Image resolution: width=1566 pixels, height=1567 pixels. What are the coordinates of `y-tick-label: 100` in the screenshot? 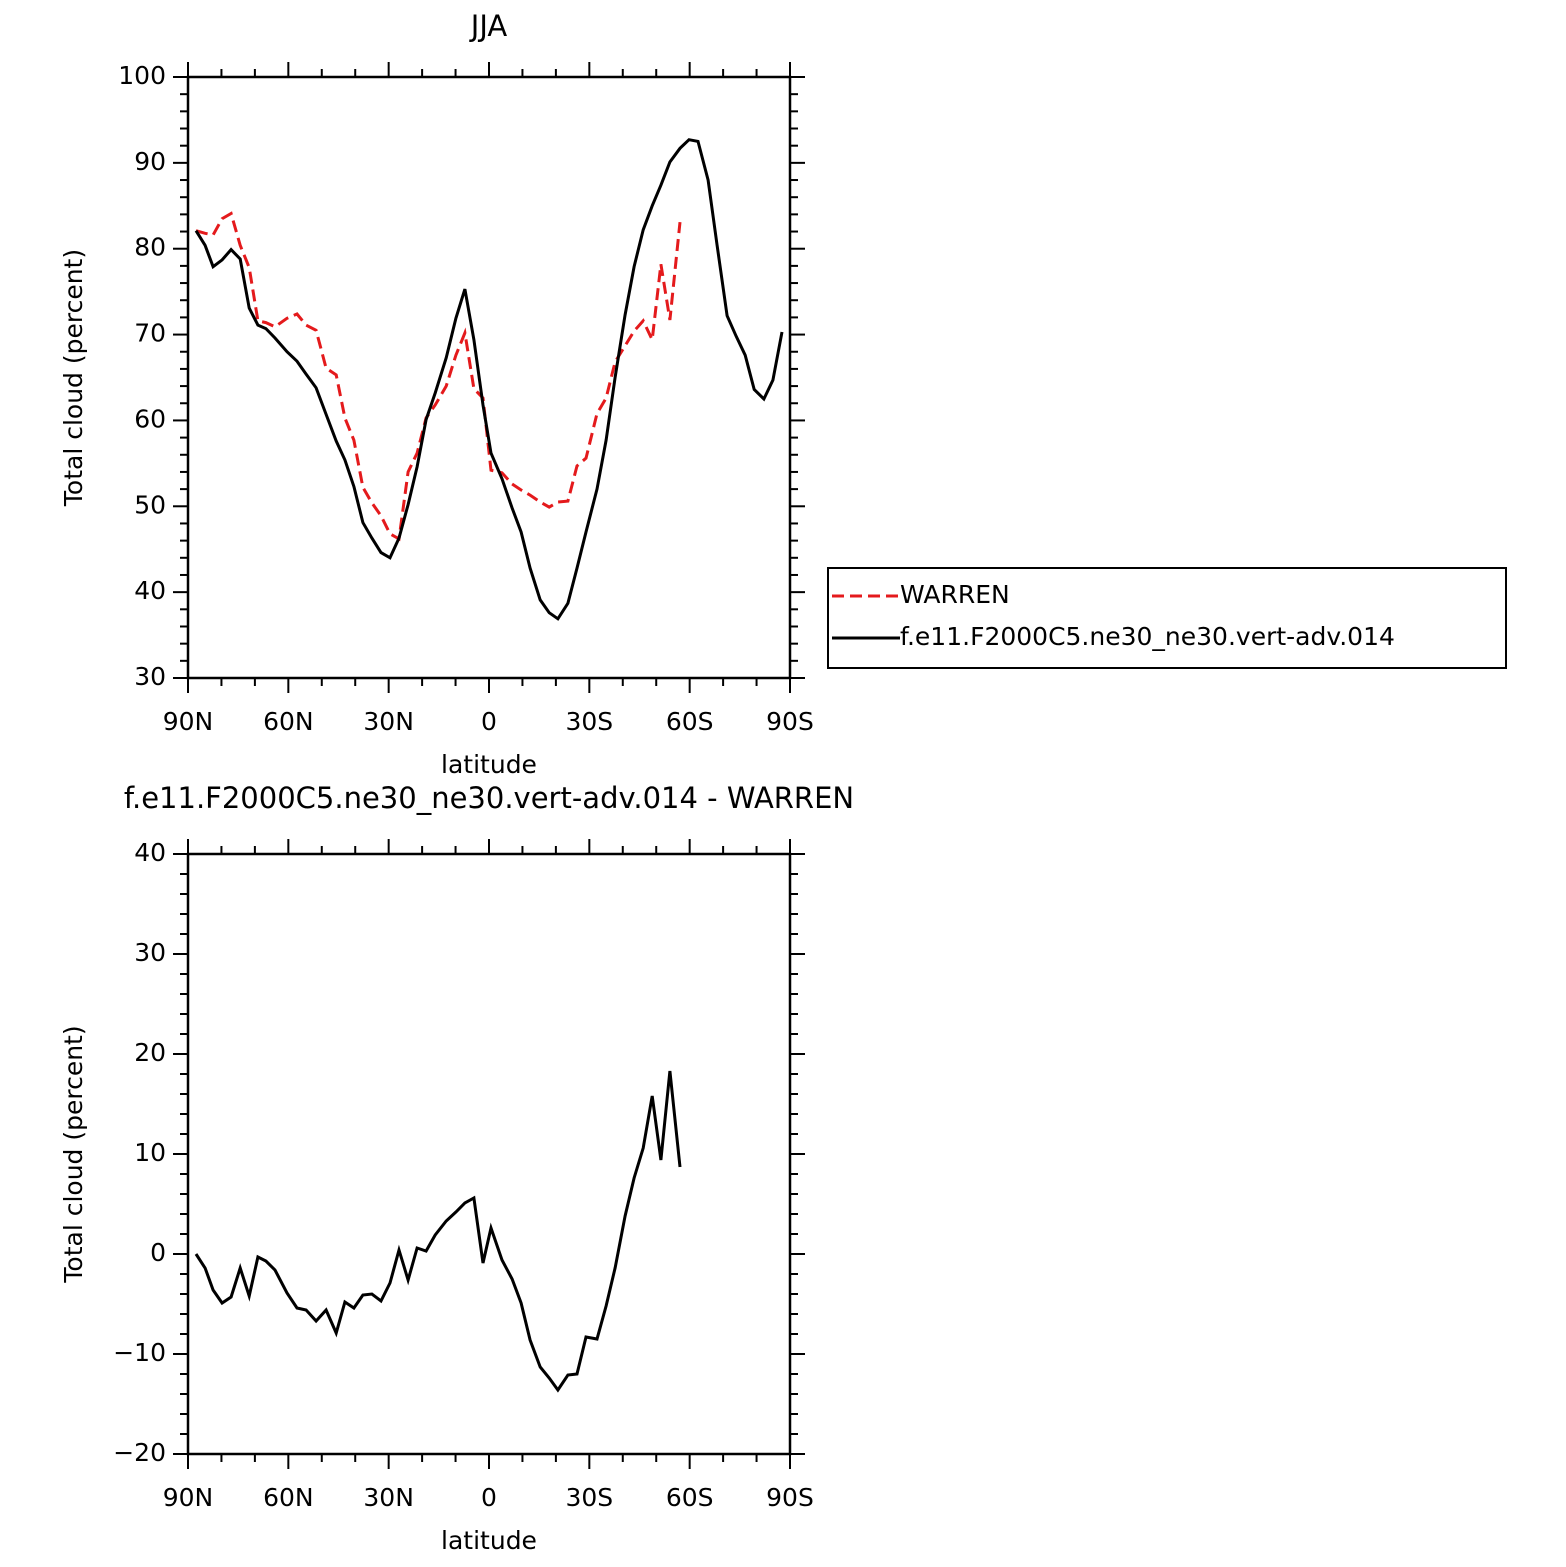 It's located at (142, 75).